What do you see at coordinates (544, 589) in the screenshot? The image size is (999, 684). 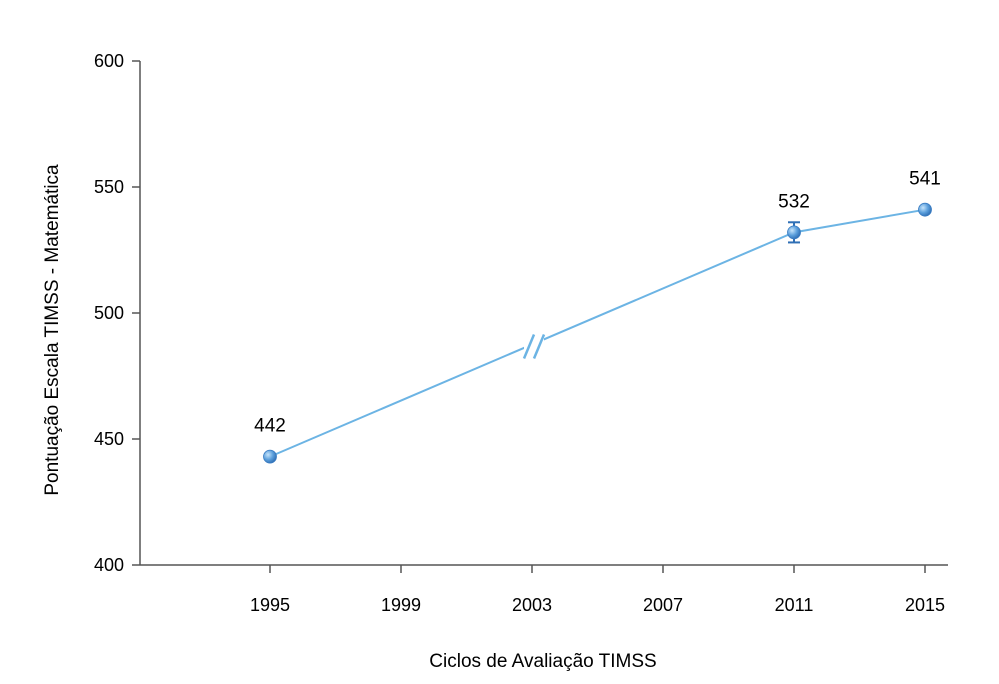 I see `x-axis: 1995 1999 2003 2007 2011 2015` at bounding box center [544, 589].